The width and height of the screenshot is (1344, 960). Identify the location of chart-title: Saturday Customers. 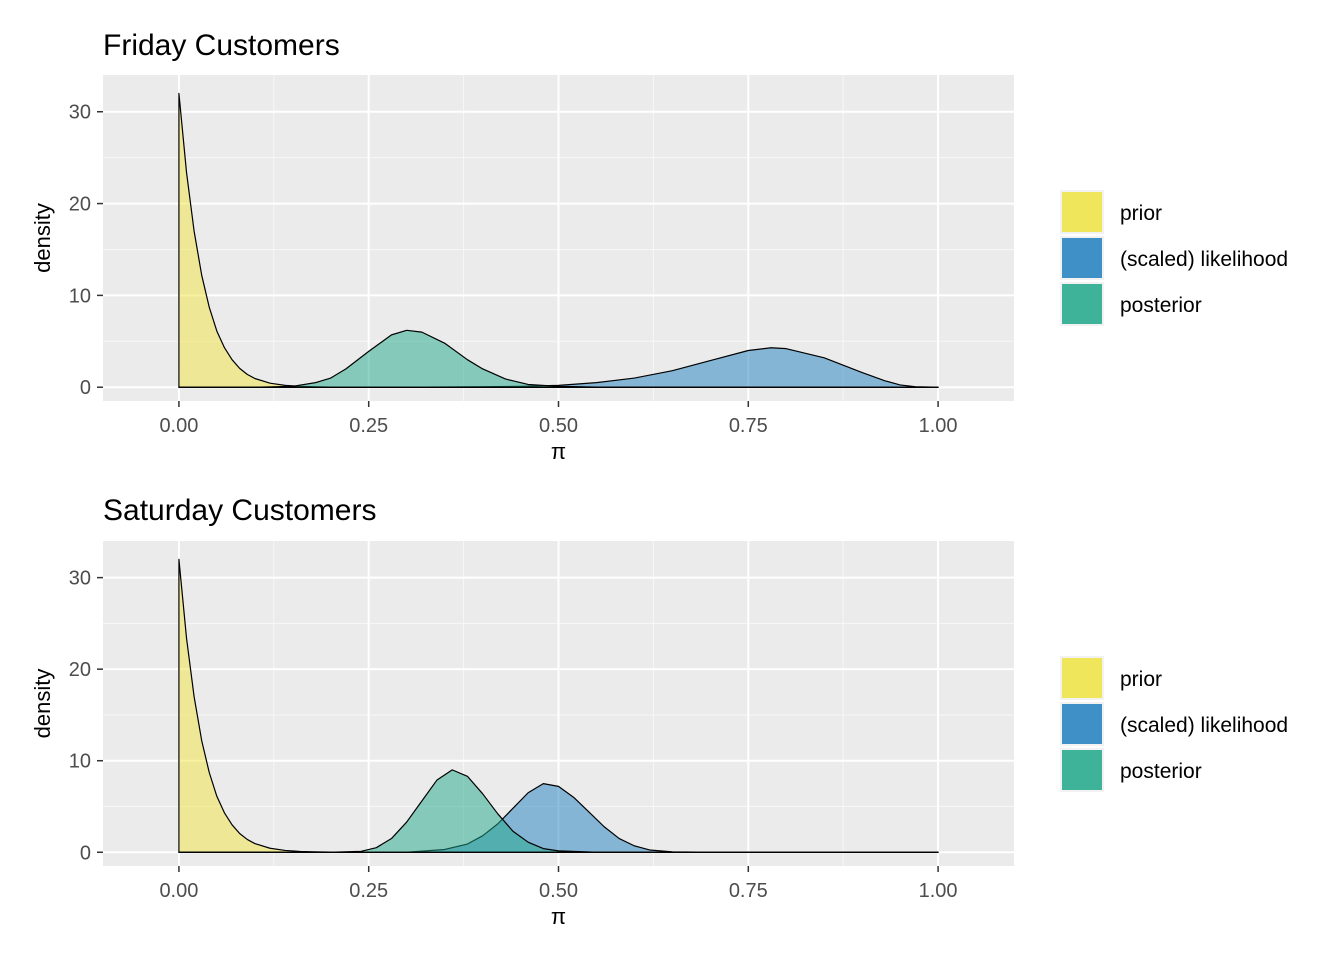
(239, 510).